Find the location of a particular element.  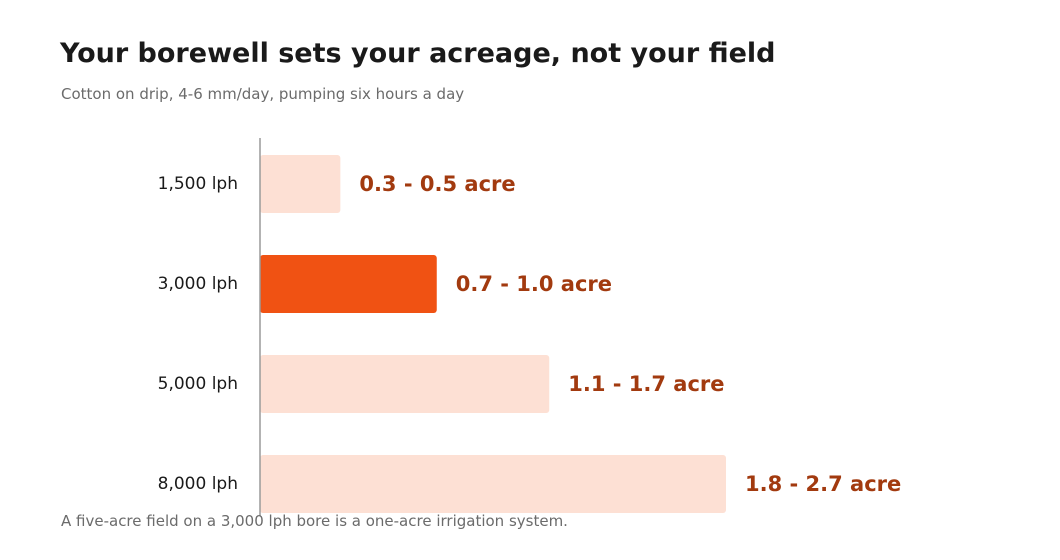

category-label-3: 8,000 lph is located at coordinates (198, 484).